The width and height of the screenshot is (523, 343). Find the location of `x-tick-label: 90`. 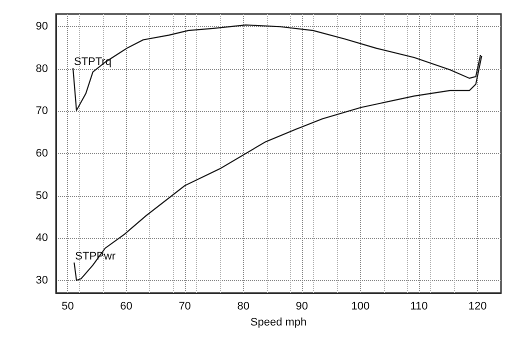

x-tick-label: 90 is located at coordinates (302, 306).